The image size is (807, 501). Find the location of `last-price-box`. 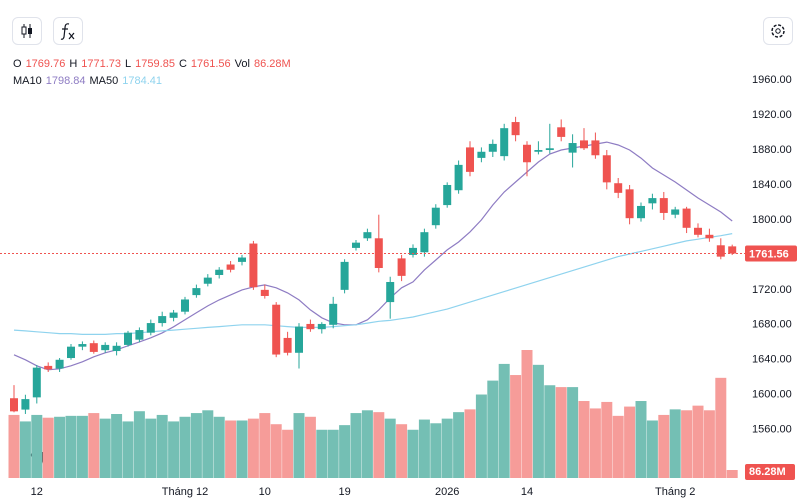

last-price-box is located at coordinates (771, 253).